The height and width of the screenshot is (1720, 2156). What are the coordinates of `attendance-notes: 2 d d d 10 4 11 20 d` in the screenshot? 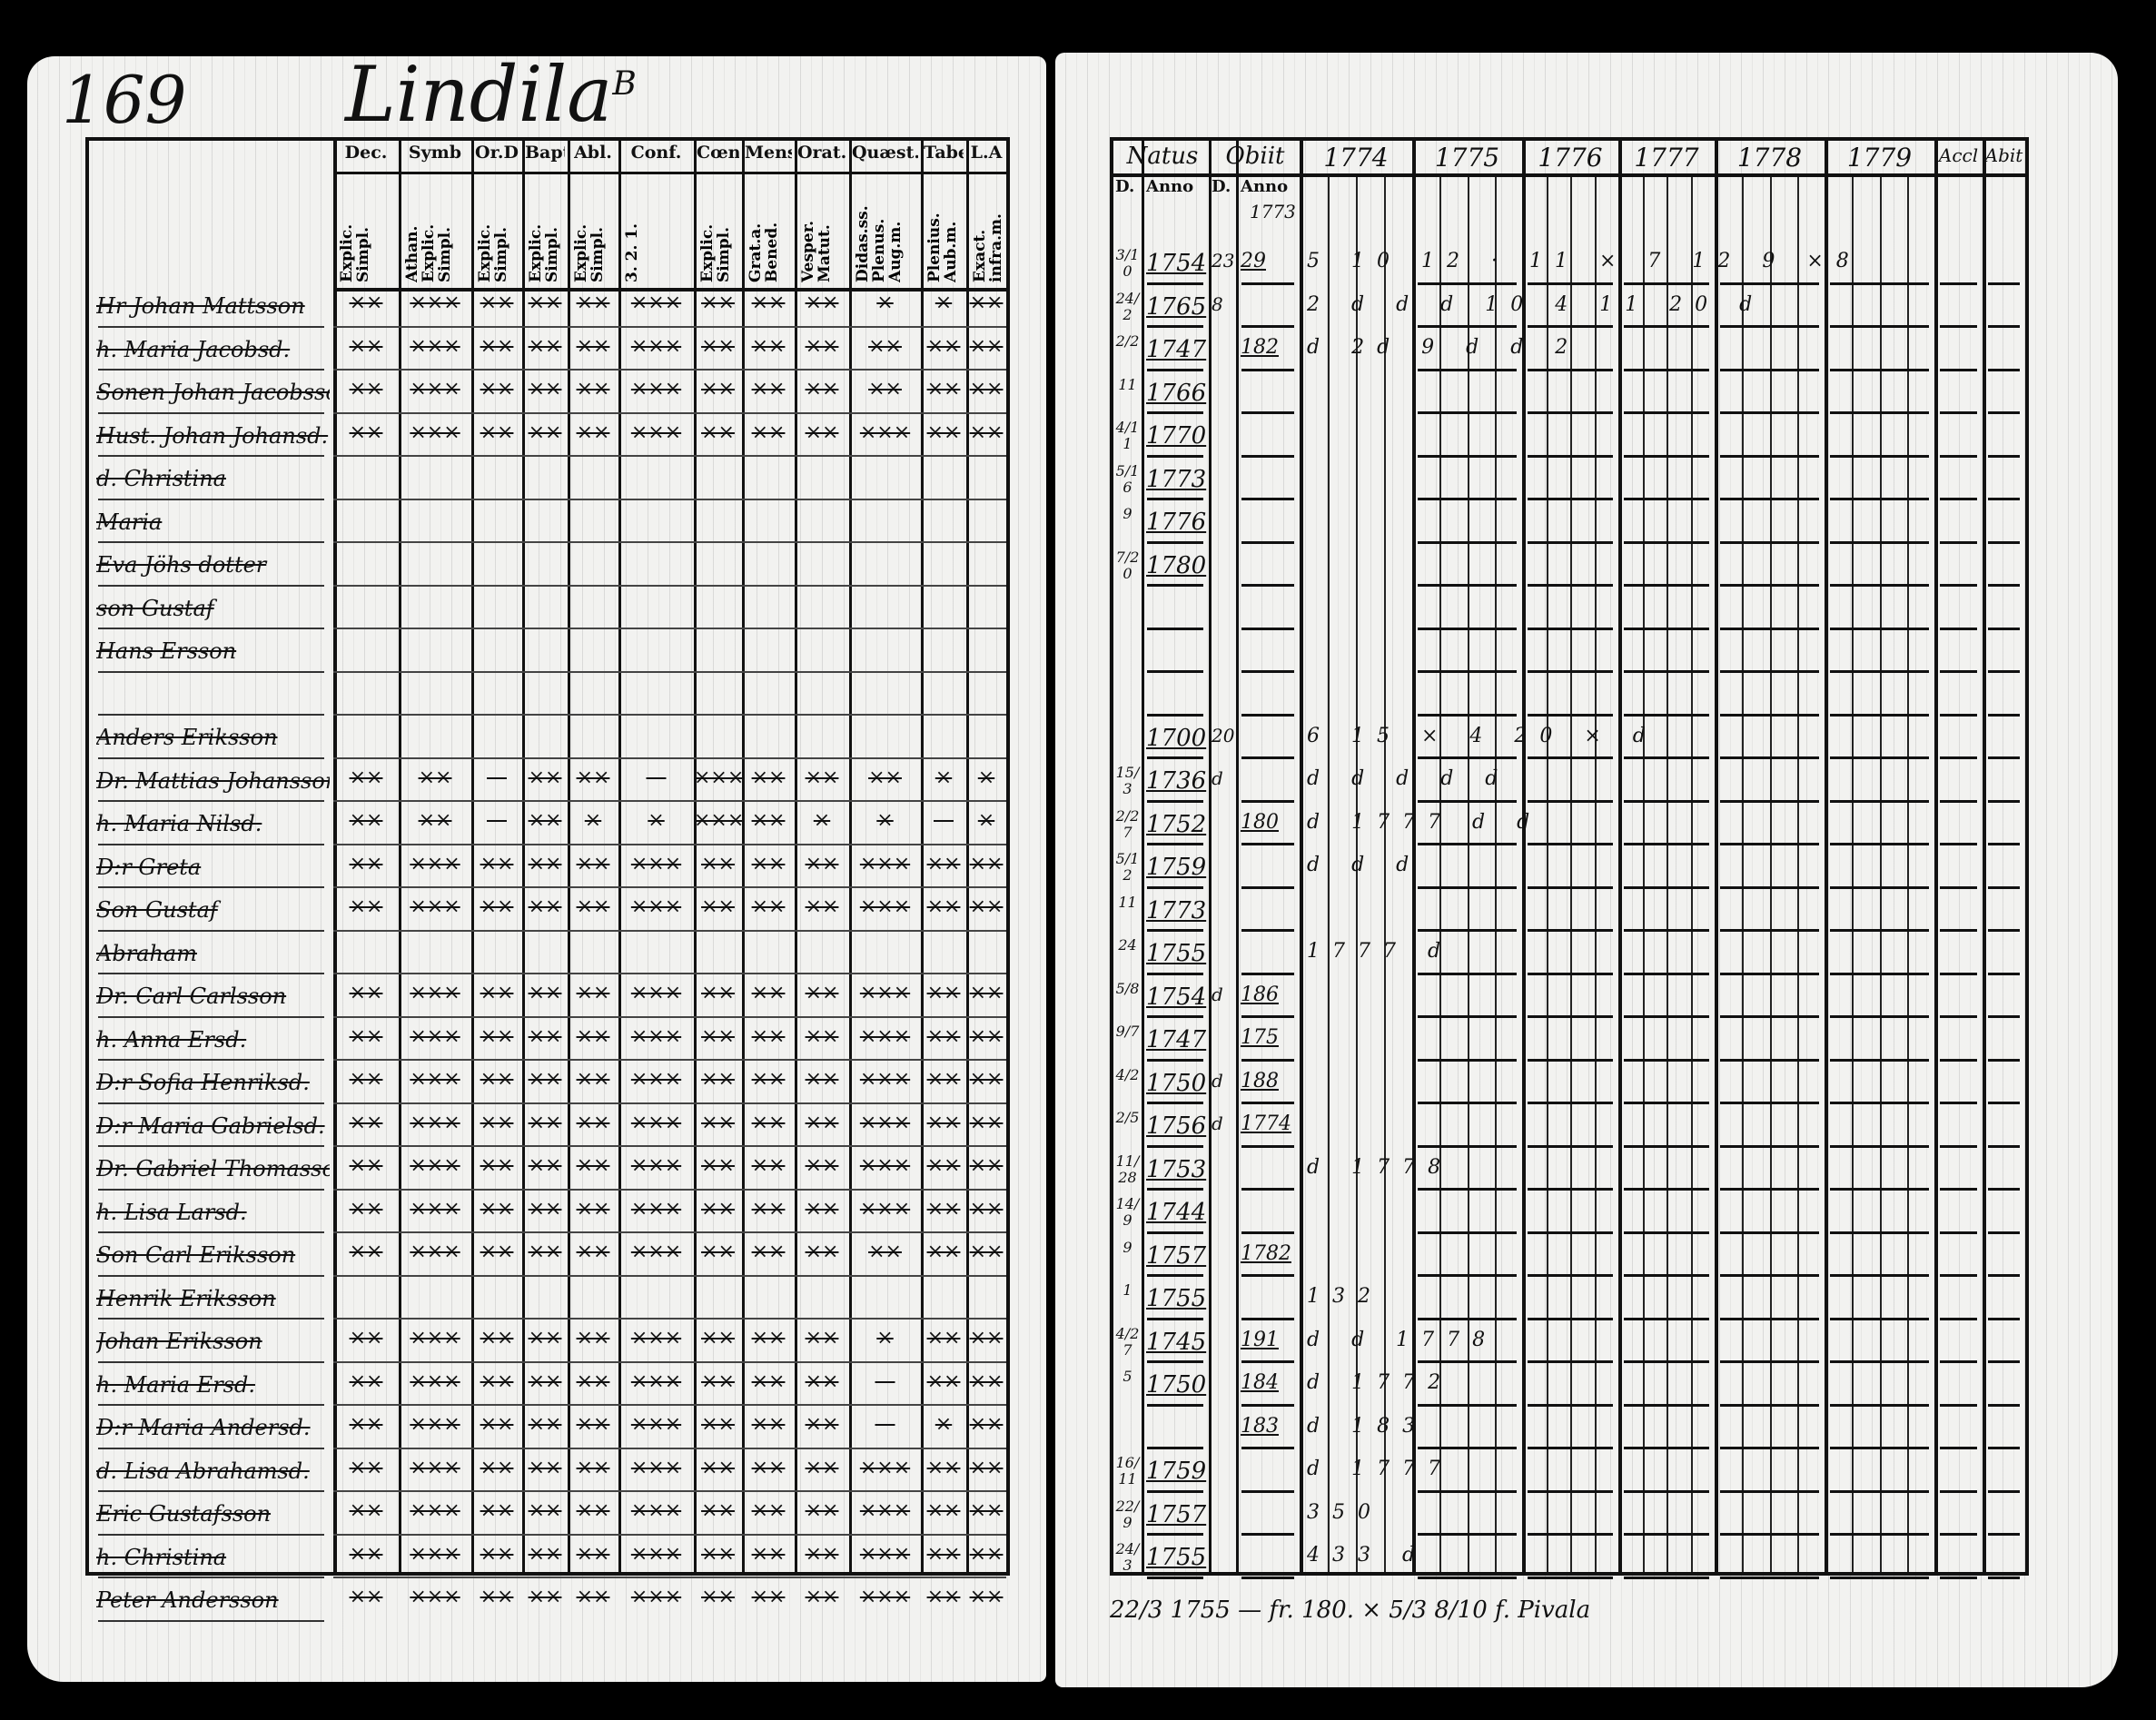 It's located at (1536, 304).